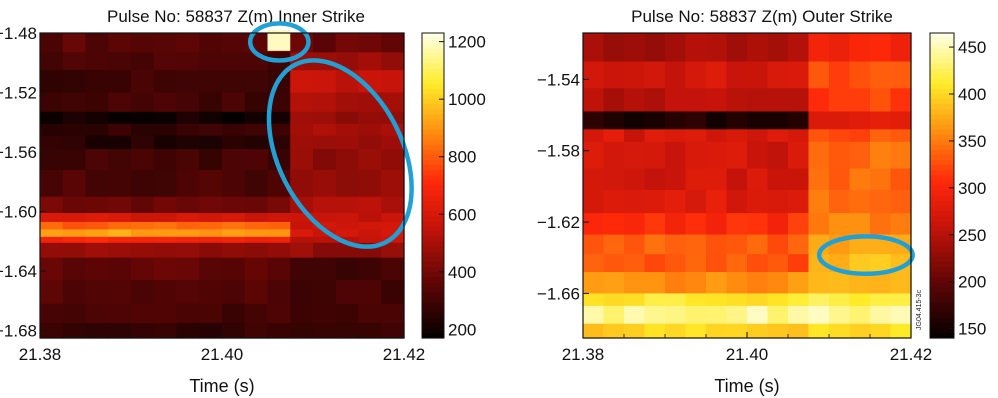 The height and width of the screenshot is (398, 998). Describe the element at coordinates (972, 188) in the screenshot. I see `colorbar-tick-label: 300` at that location.